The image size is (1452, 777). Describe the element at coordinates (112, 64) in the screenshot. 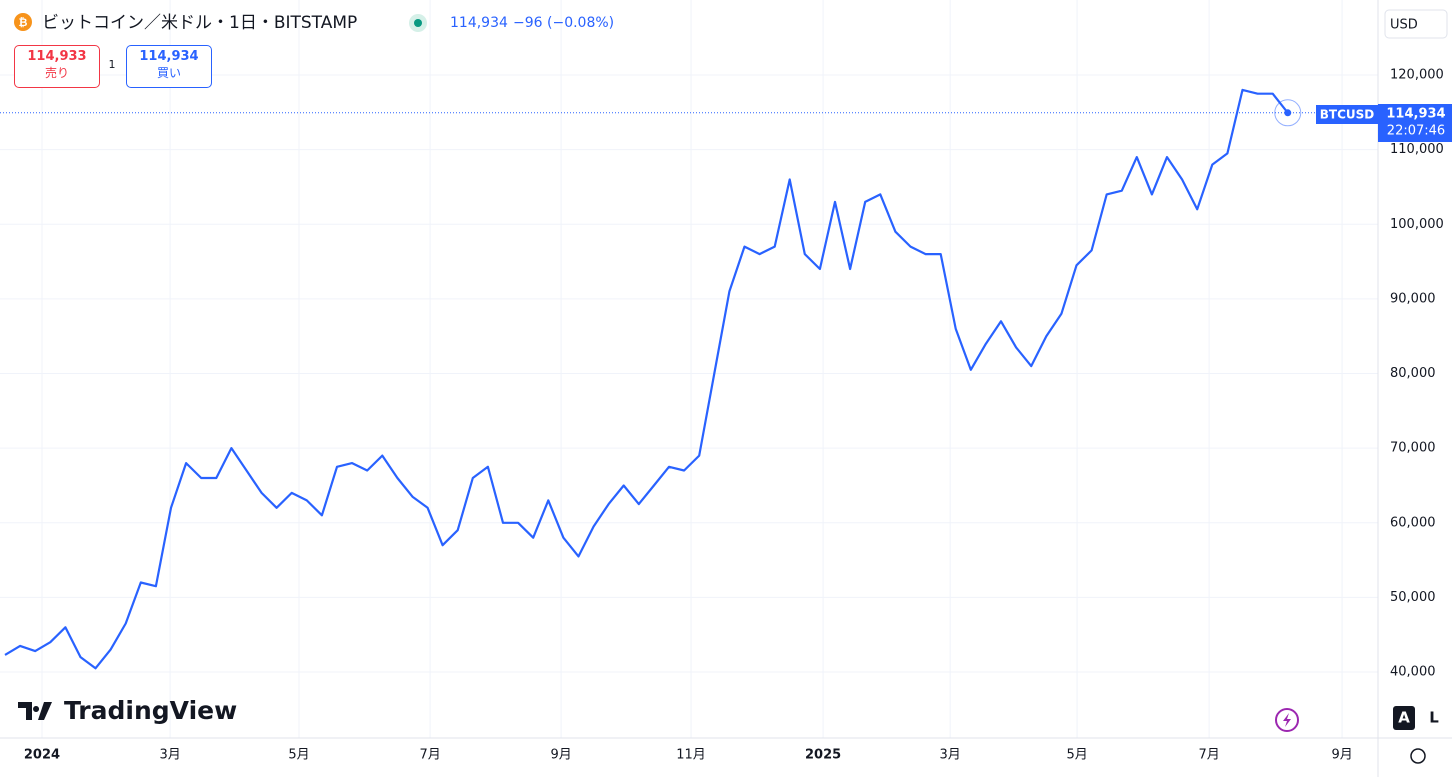

I see `quantity: 1` at that location.